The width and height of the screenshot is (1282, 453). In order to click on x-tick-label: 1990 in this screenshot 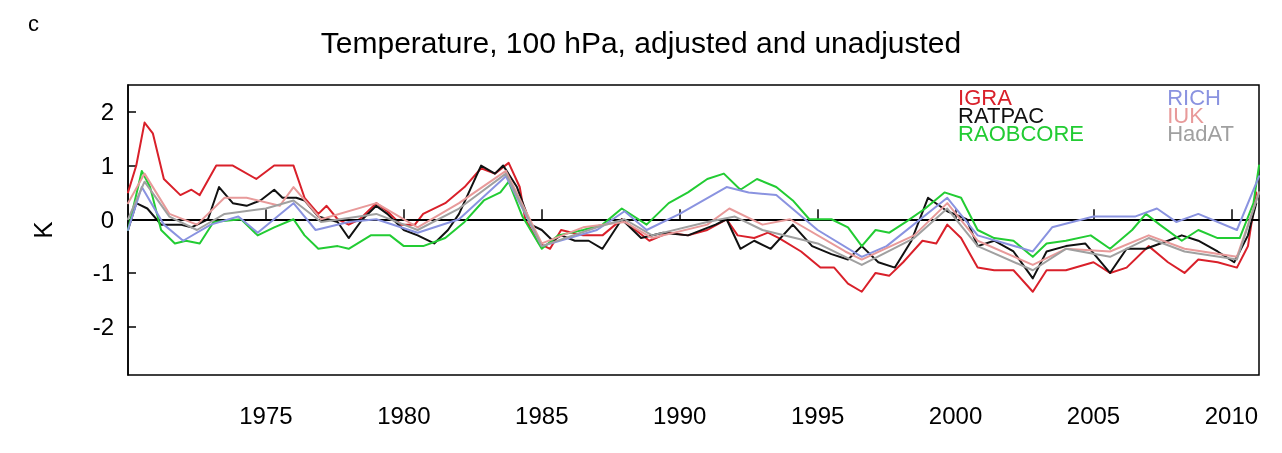, I will do `click(680, 415)`.